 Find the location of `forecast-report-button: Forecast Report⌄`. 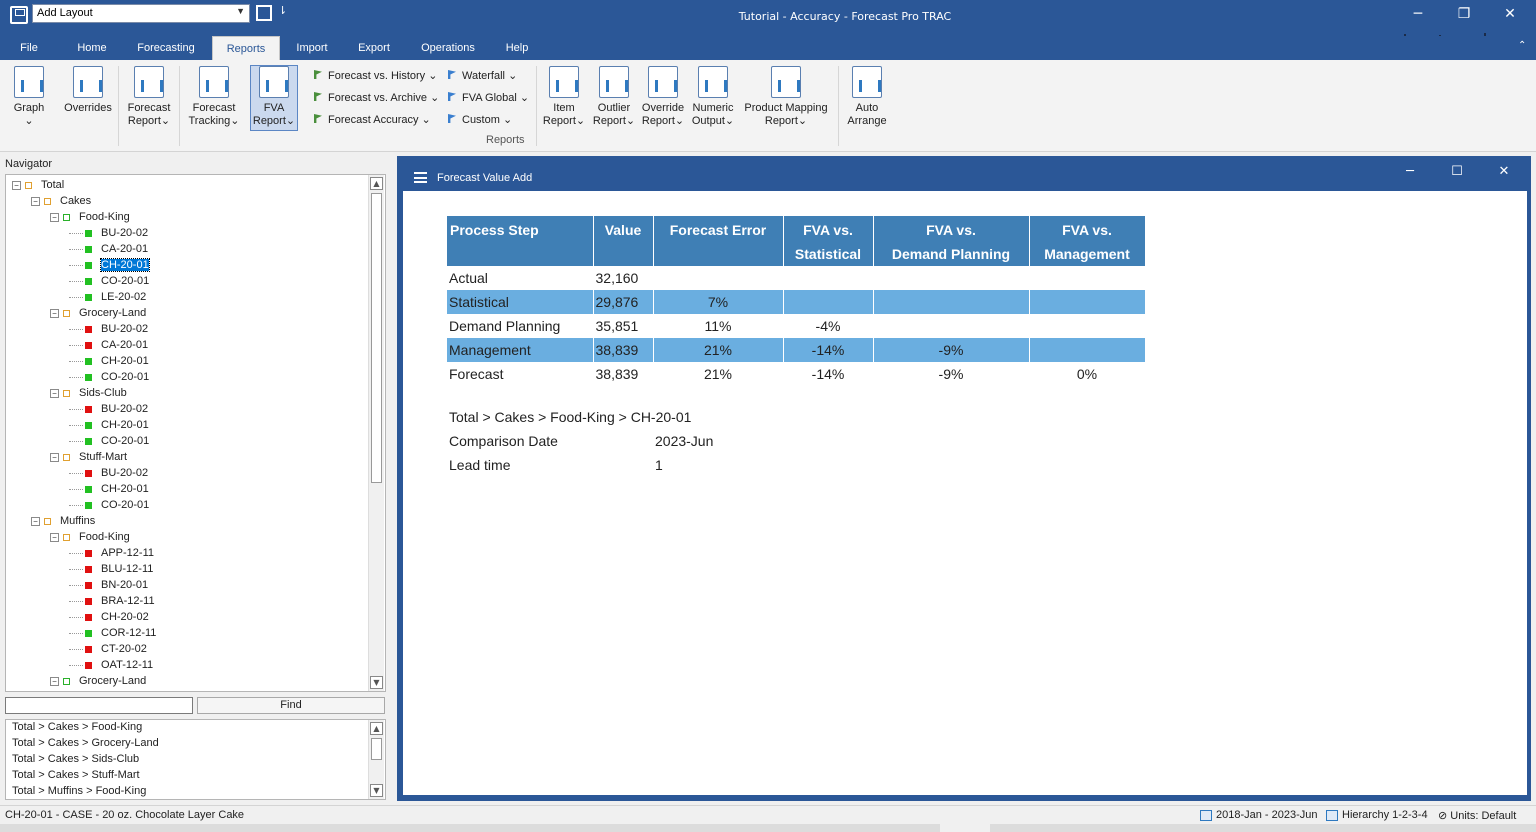

forecast-report-button: Forecast Report⌄ is located at coordinates (149, 97).